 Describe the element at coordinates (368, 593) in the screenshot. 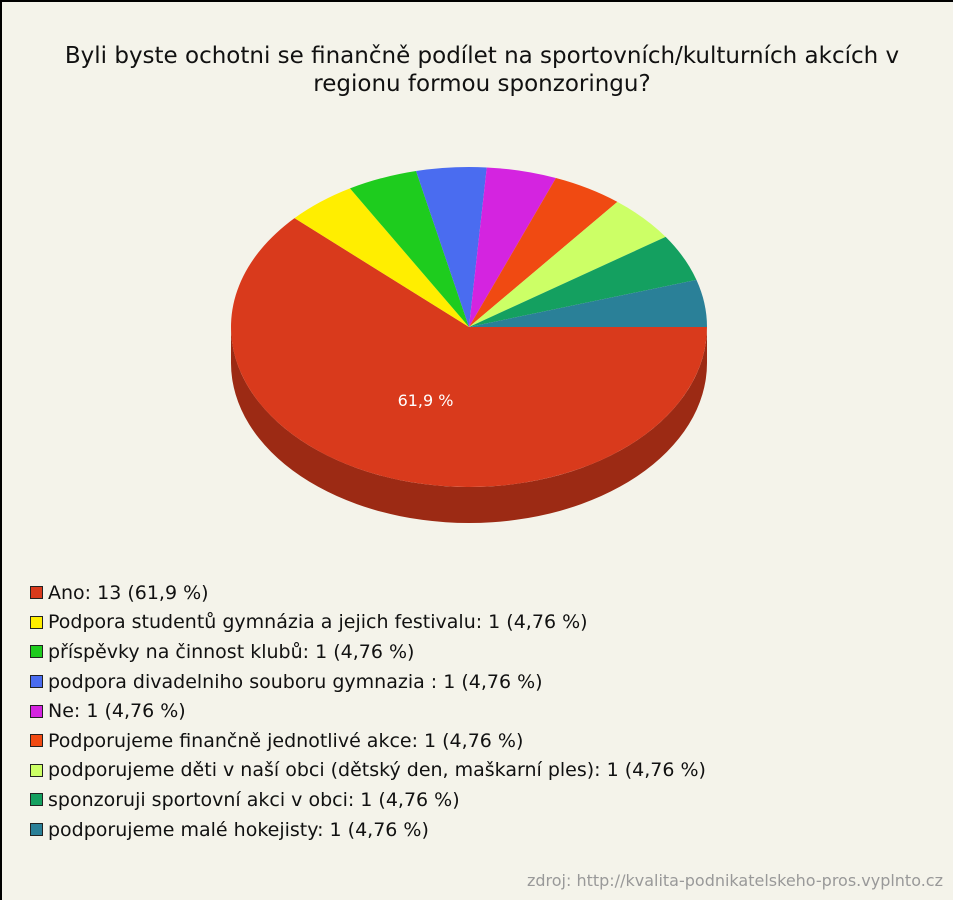

I see `legend-item: Ano: 13 (61,9 %)` at that location.